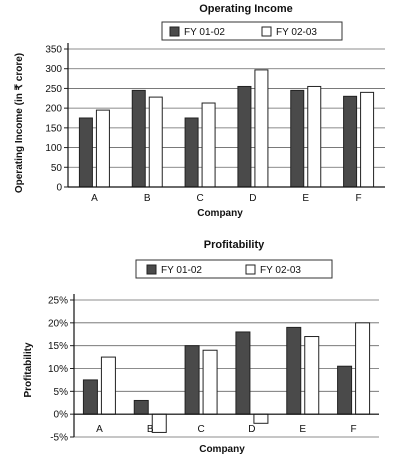 This screenshot has width=402, height=463. I want to click on chart-1-title: Operating Income, so click(246, 9).